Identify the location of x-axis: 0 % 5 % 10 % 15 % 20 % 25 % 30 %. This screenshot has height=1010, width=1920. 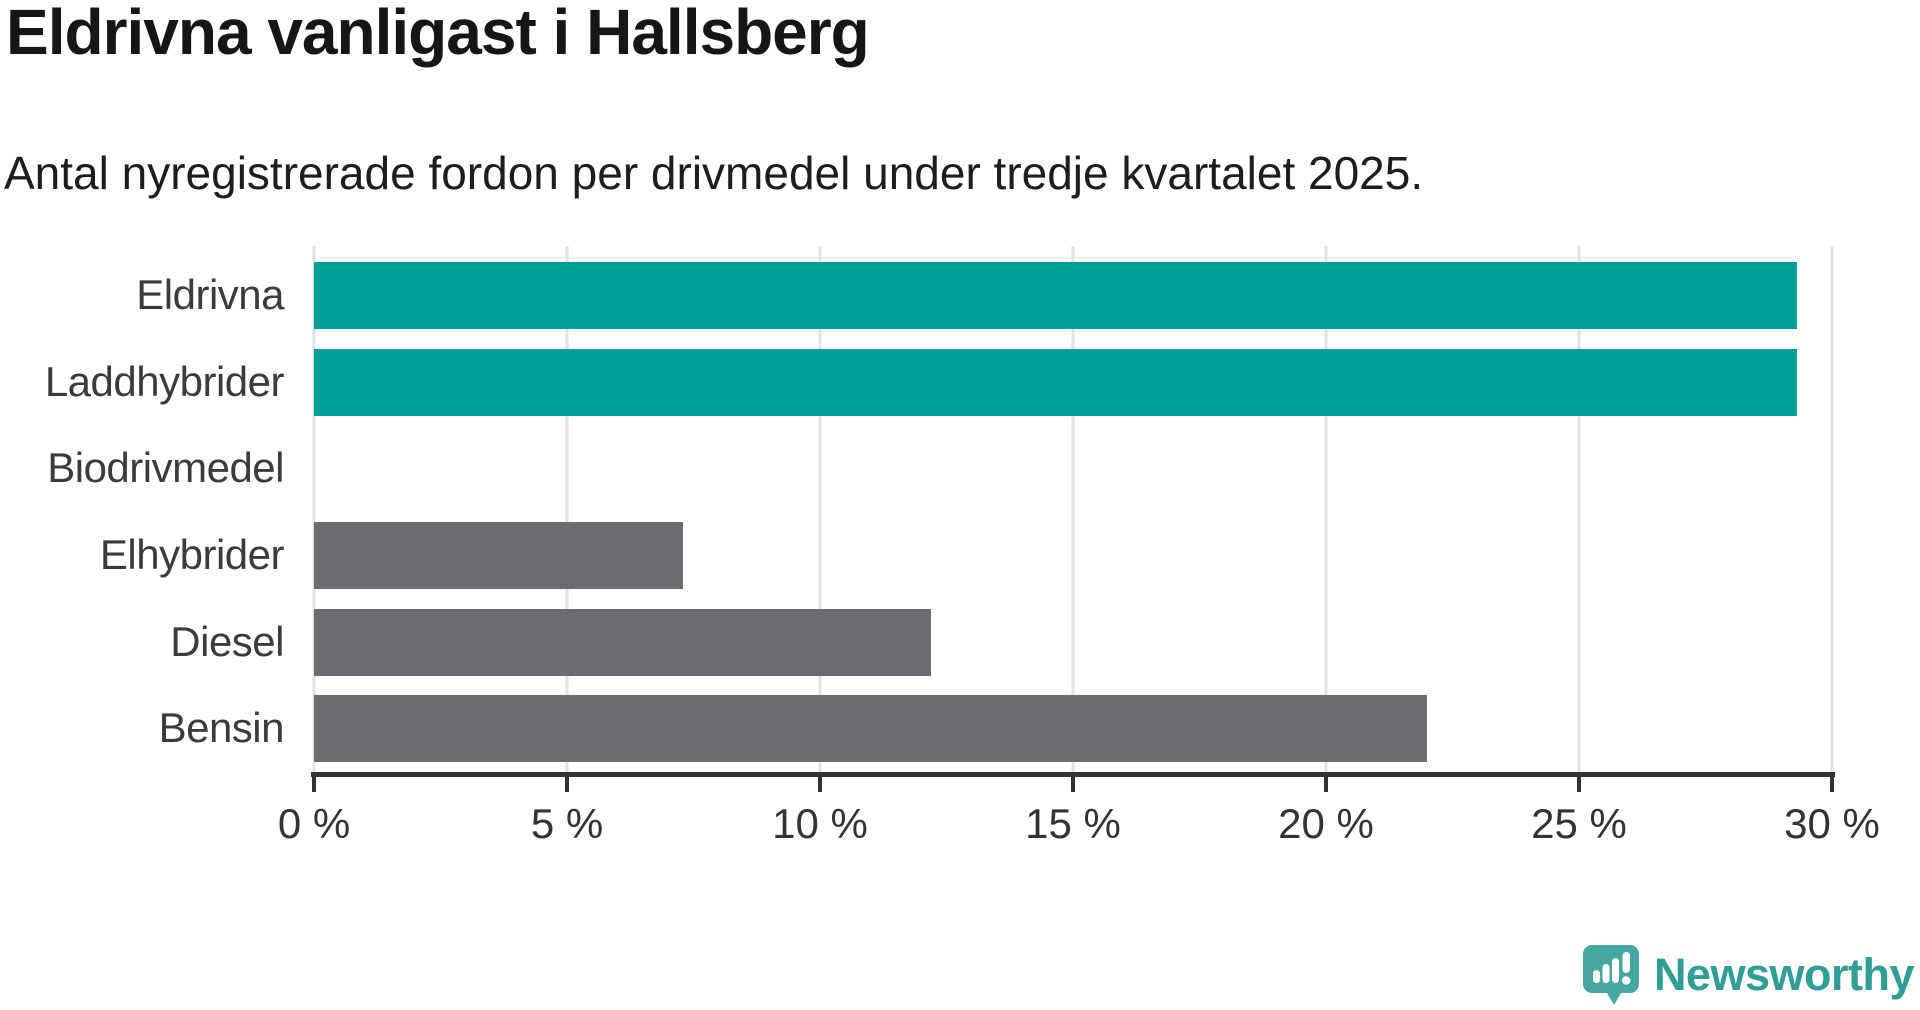
(1079, 827).